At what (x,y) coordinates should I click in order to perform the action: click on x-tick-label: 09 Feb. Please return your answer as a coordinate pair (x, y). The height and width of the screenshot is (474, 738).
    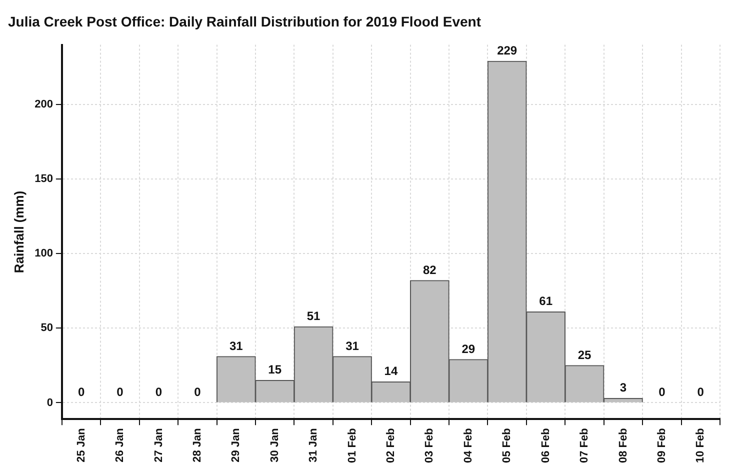
    Looking at the image, I should click on (662, 446).